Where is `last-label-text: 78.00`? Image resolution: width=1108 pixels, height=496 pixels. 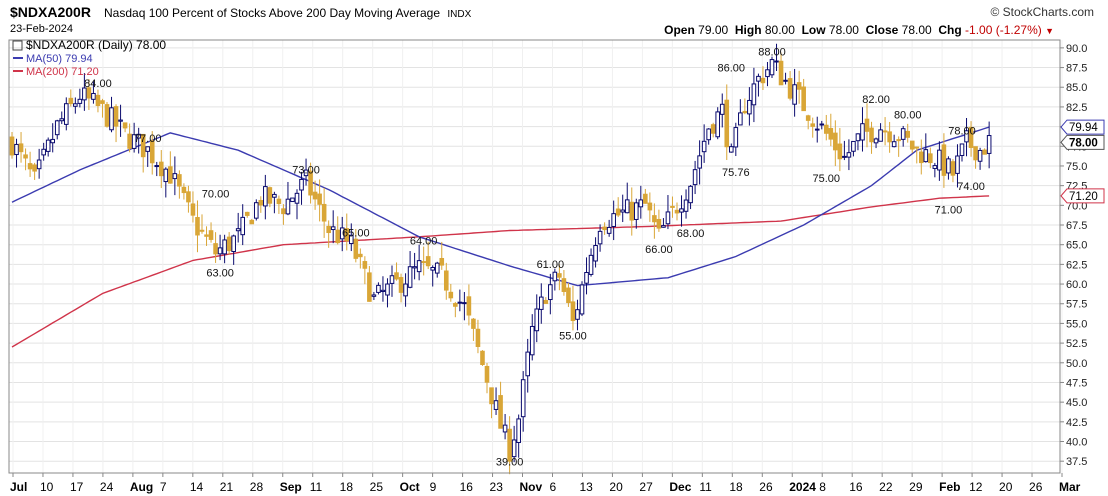
last-label-text: 78.00 is located at coordinates (1083, 143).